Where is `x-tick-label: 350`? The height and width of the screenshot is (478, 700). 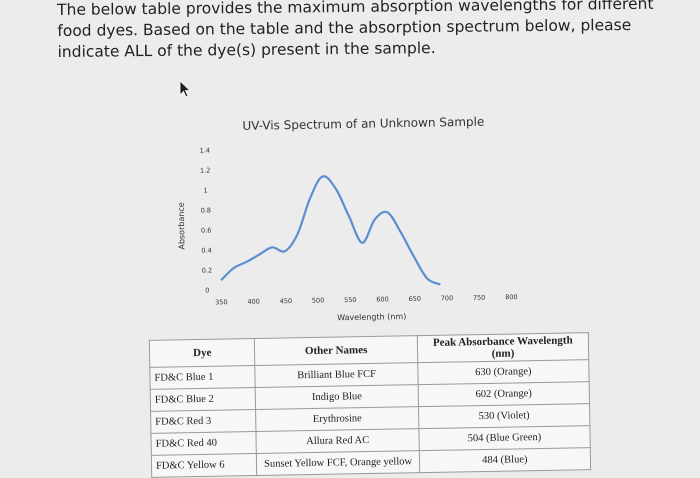
x-tick-label: 350 is located at coordinates (221, 302).